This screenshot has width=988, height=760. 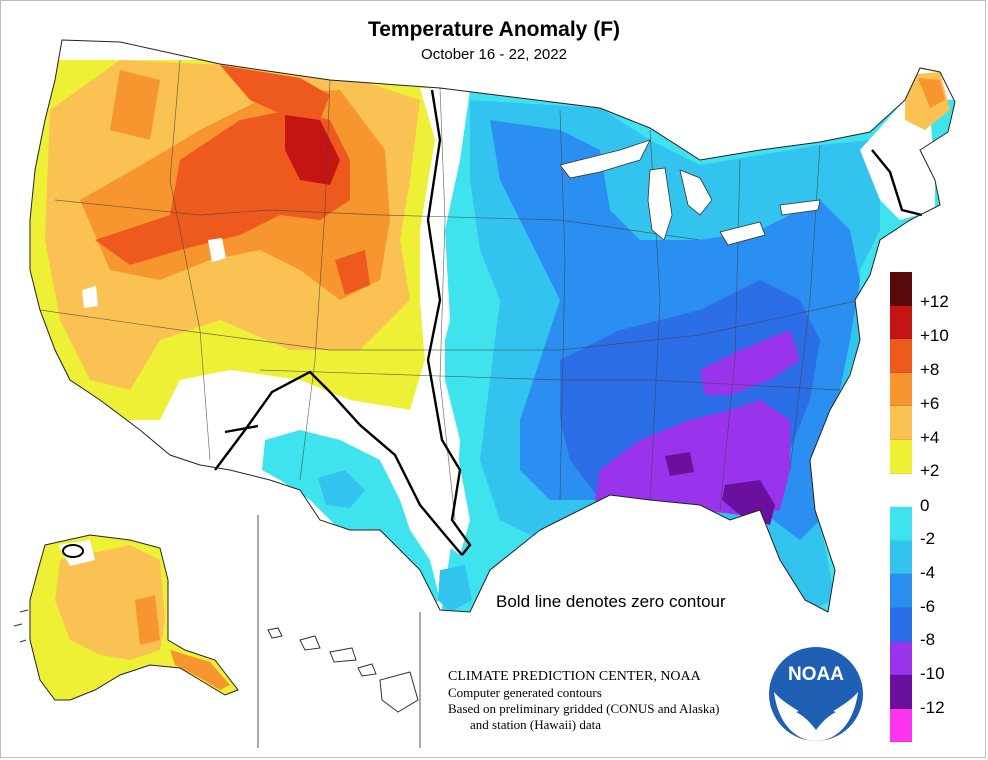 I want to click on legend-label: +8, so click(x=930, y=369).